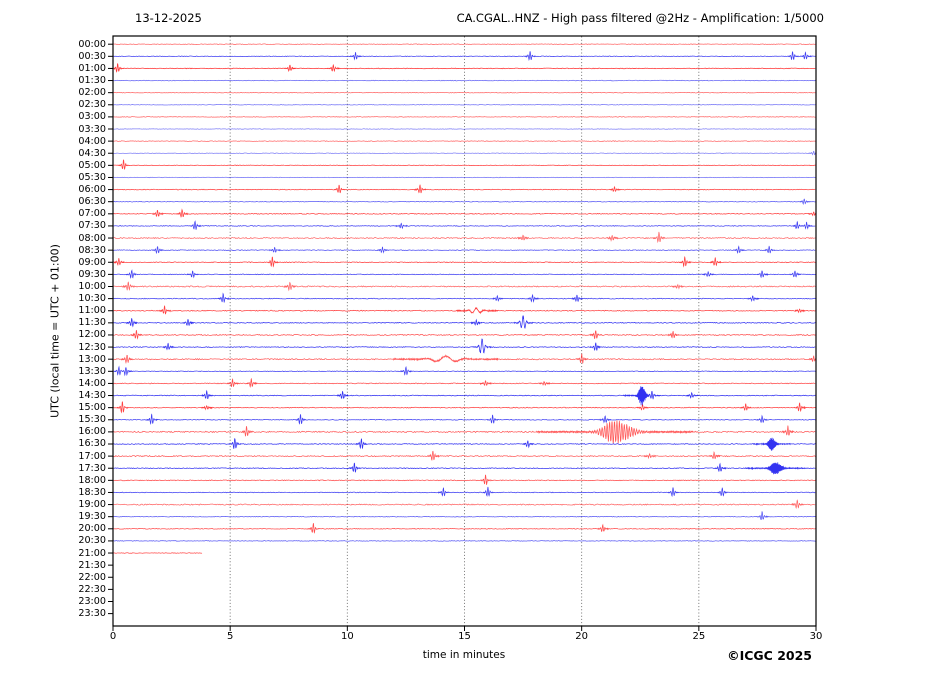 The height and width of the screenshot is (696, 927). What do you see at coordinates (92, 129) in the screenshot?
I see `y-tick-label-03:30: 03:30` at bounding box center [92, 129].